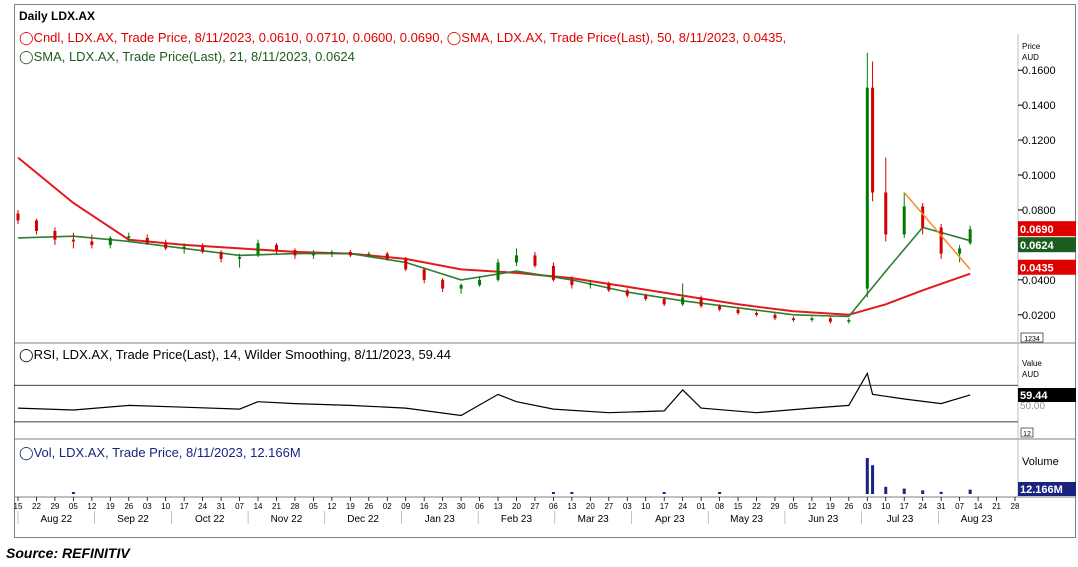 Image resolution: width=1078 pixels, height=567 pixels. Describe the element at coordinates (1039, 106) in the screenshot. I see `price-tick-label: 0.1400` at that location.